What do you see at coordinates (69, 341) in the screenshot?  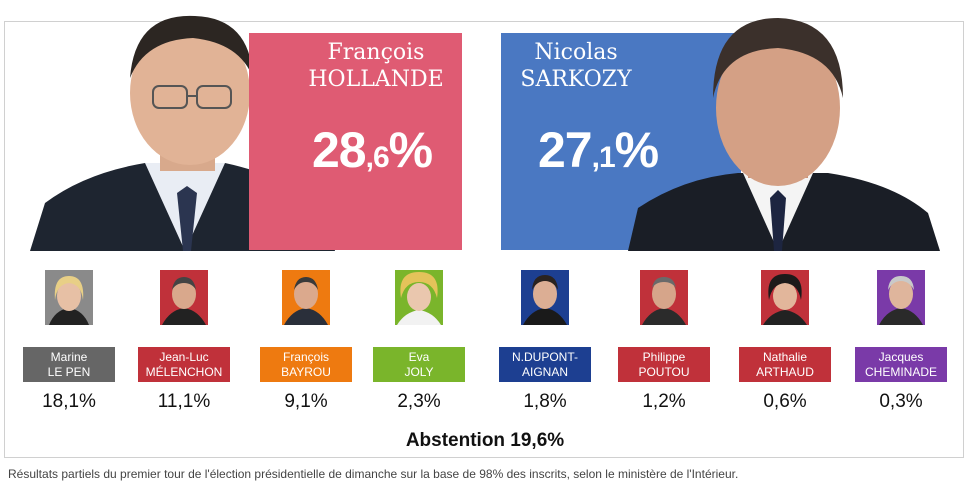 I see `candidate-le-pen: Marine LE PEN 18,1%` at bounding box center [69, 341].